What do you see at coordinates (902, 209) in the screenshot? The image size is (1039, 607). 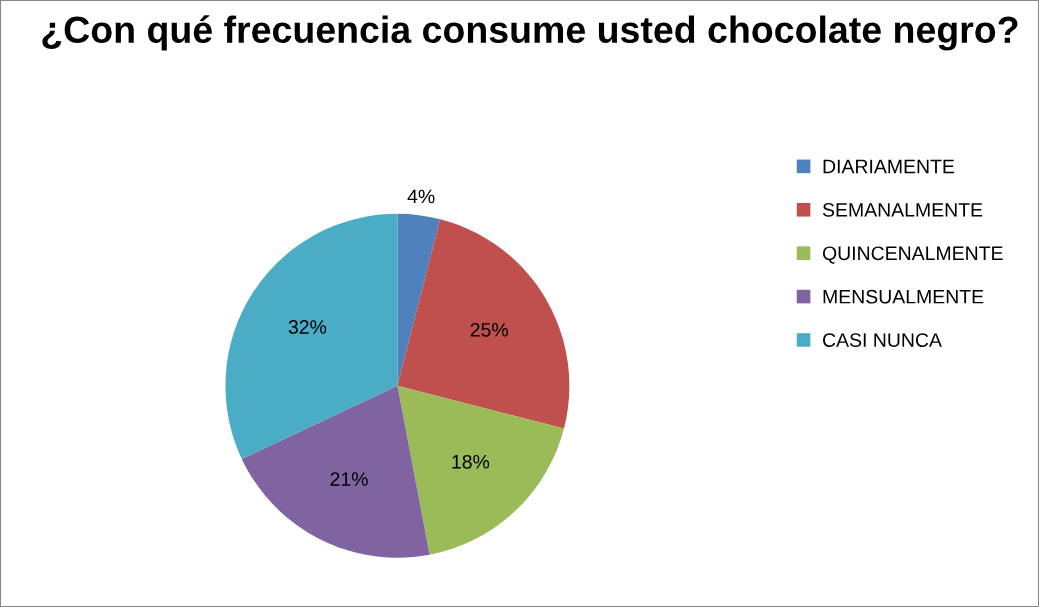 I see `legend-label: SEMANALMENTE` at bounding box center [902, 209].